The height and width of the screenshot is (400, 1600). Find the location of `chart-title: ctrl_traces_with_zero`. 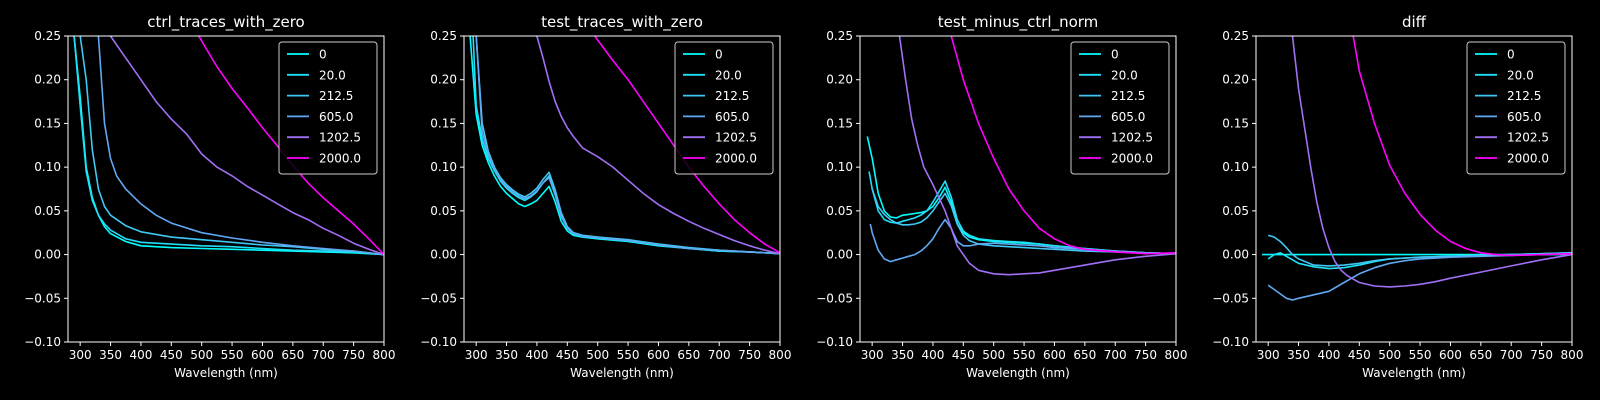

chart-title: ctrl_traces_with_zero is located at coordinates (225, 22).